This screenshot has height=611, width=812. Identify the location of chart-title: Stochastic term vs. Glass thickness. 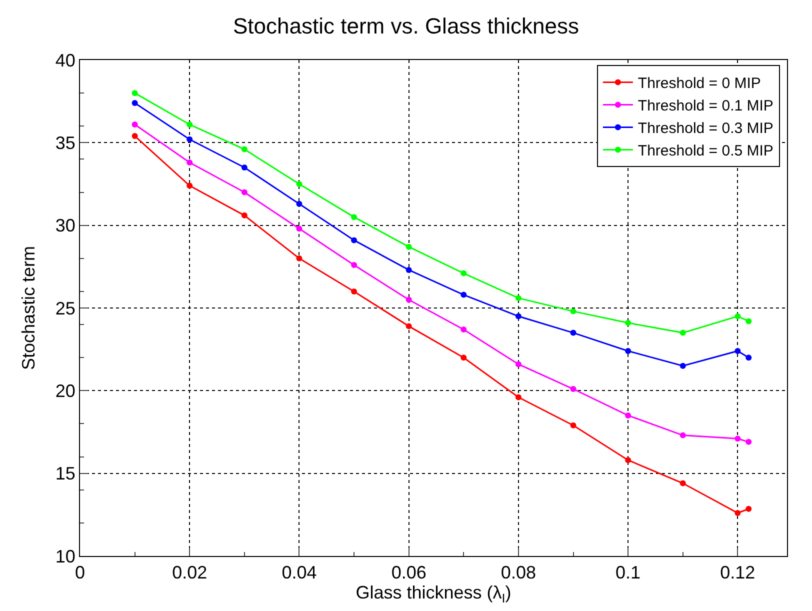
(406, 26).